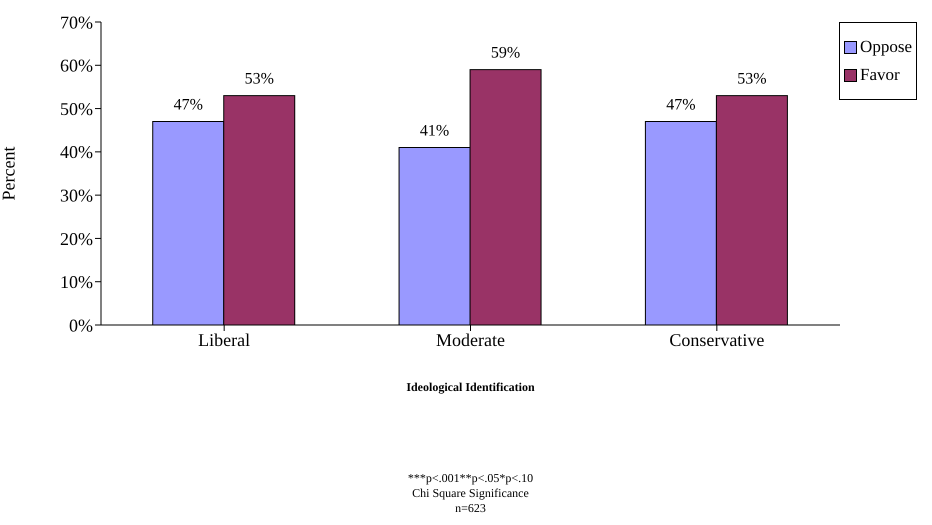 This screenshot has height=525, width=932. Describe the element at coordinates (435, 131) in the screenshot. I see `data-label: 41%` at that location.